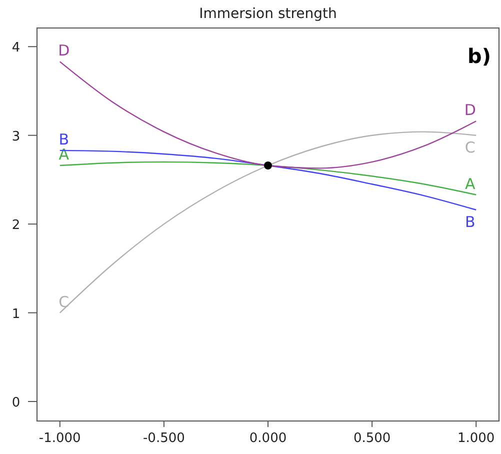  What do you see at coordinates (163, 438) in the screenshot?
I see `x-tick-label: -0.500` at bounding box center [163, 438].